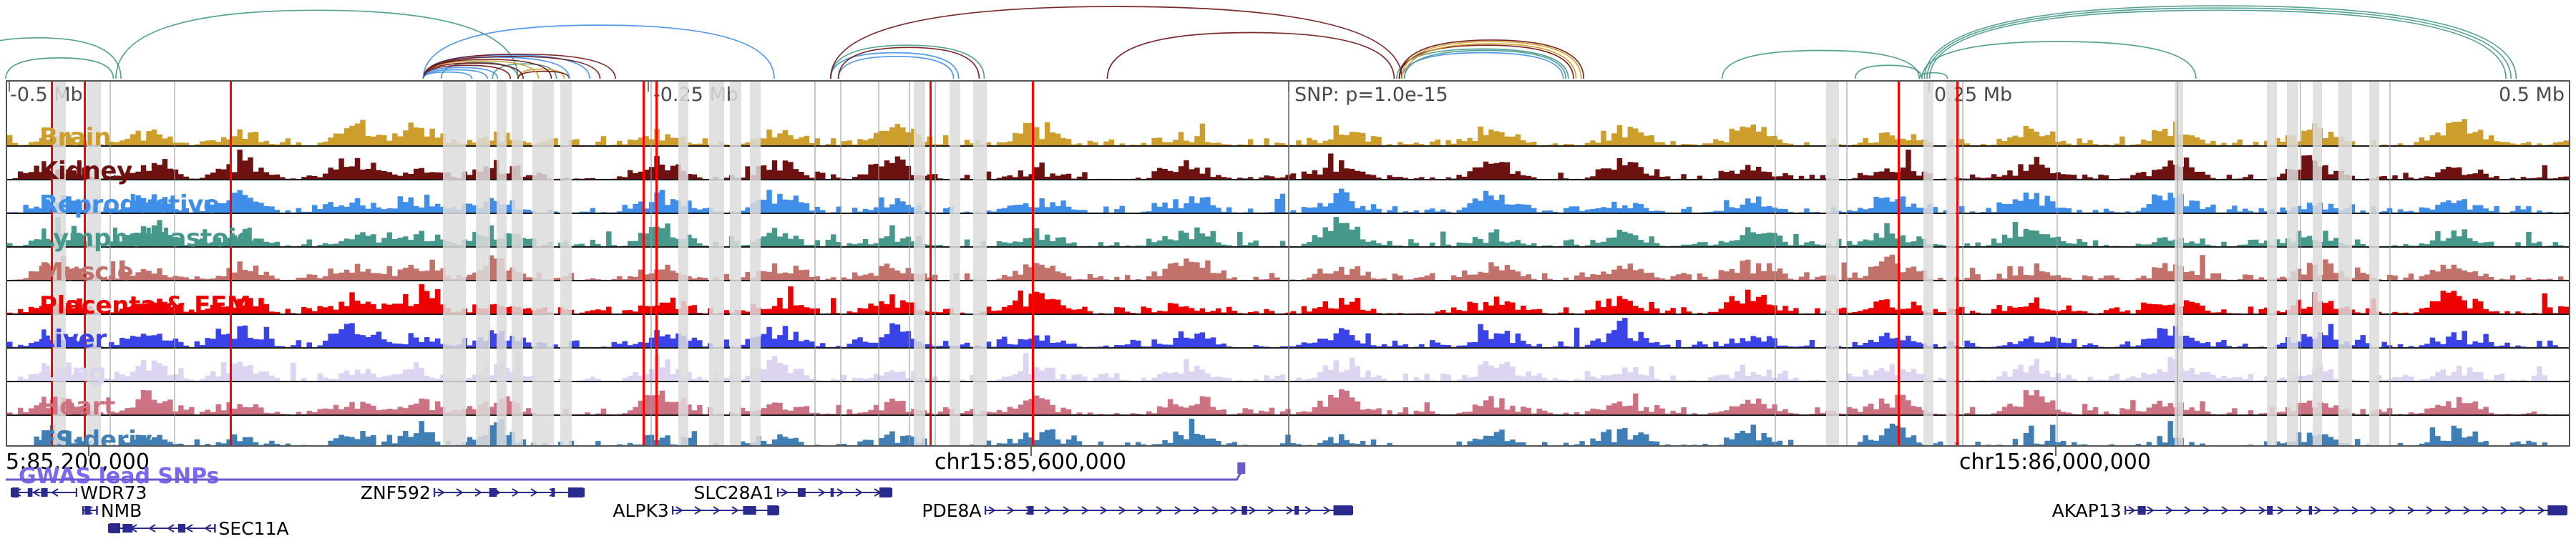 This screenshot has height=539, width=2576. What do you see at coordinates (198, 528) in the screenshot?
I see `gene-SEC11A: SEC11A` at bounding box center [198, 528].